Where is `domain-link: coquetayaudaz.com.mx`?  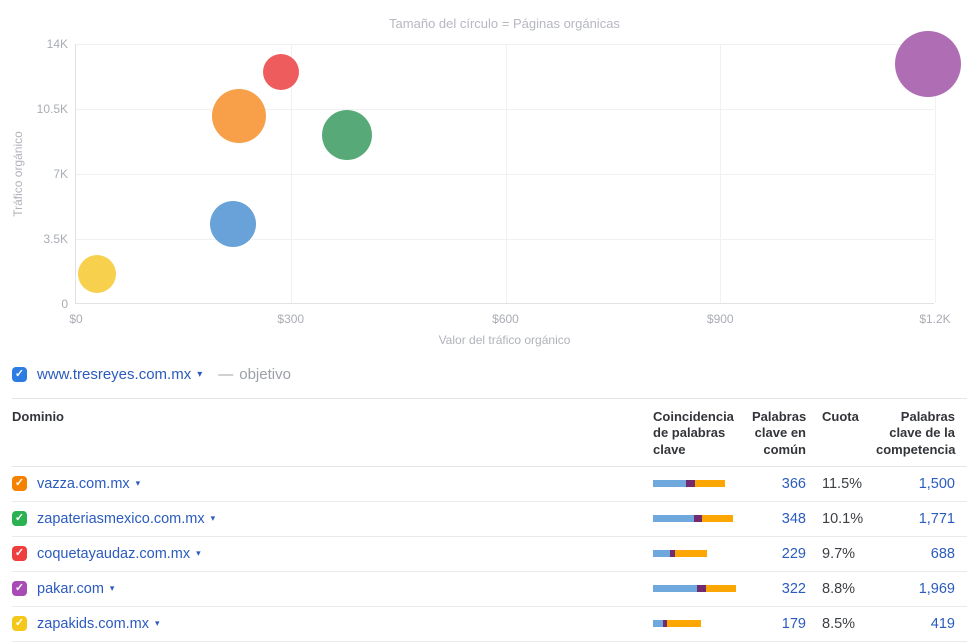
domain-link: coquetayaudaz.com.mx is located at coordinates (114, 553).